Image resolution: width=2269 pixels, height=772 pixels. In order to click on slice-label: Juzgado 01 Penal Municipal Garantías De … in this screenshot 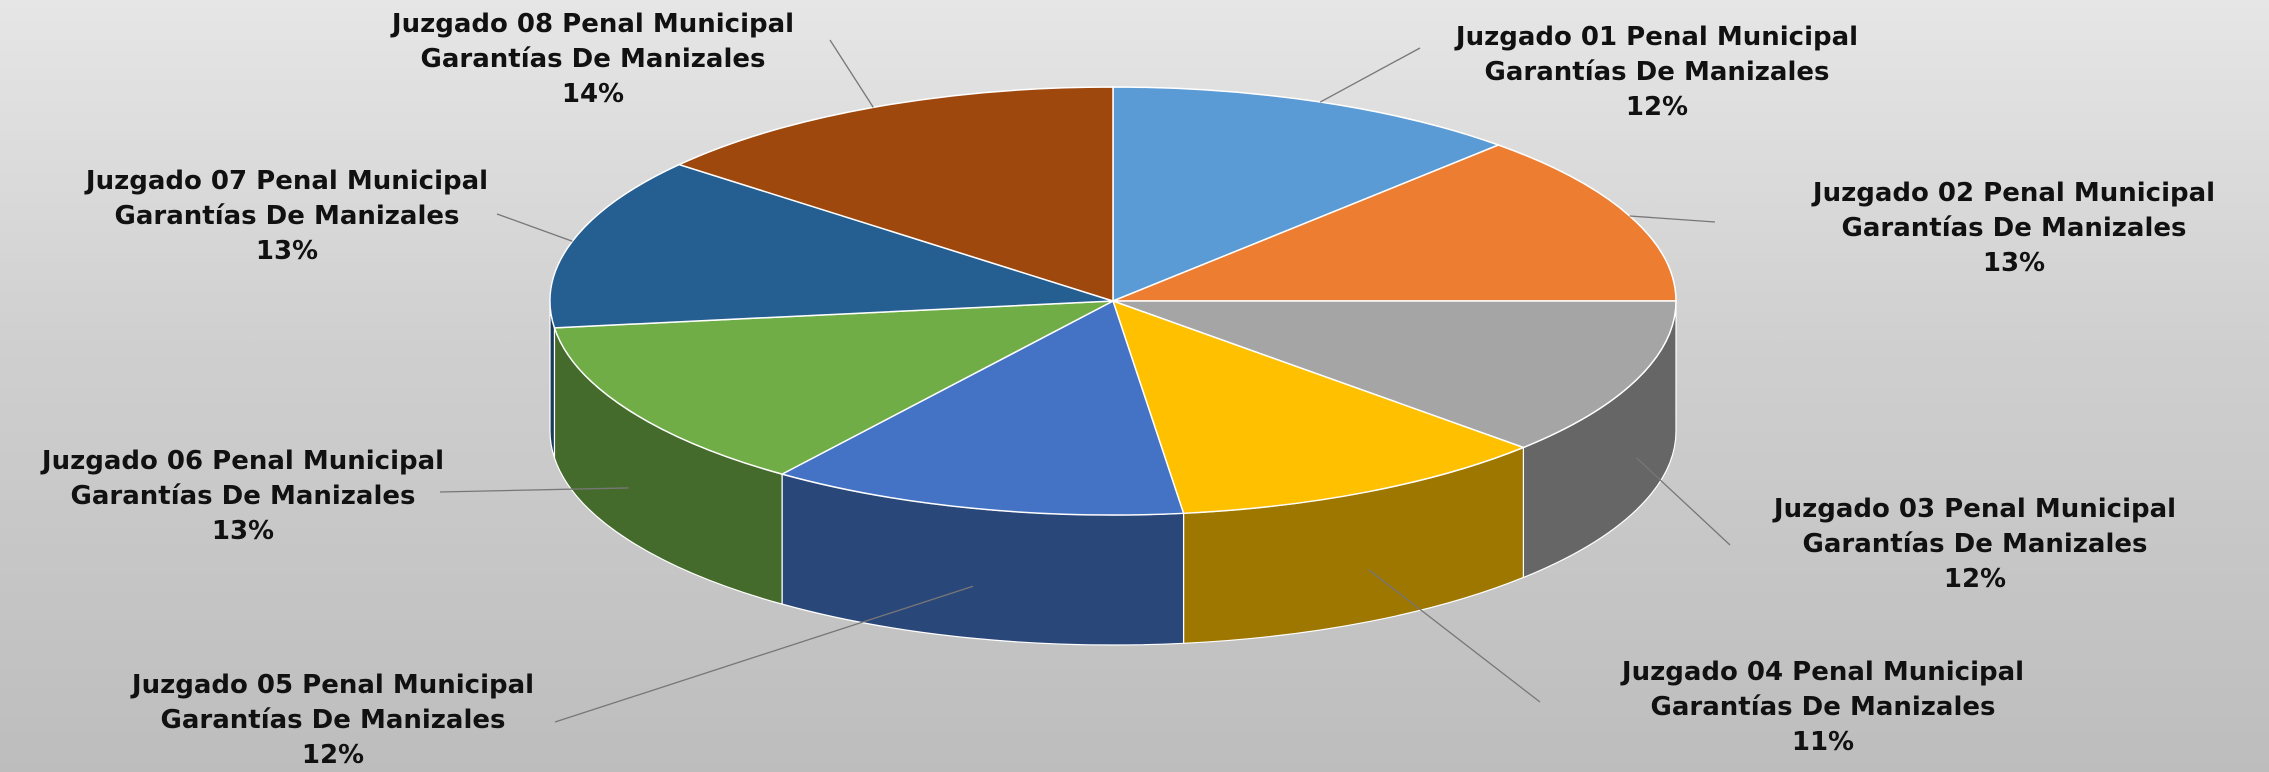, I will do `click(1657, 54)`.